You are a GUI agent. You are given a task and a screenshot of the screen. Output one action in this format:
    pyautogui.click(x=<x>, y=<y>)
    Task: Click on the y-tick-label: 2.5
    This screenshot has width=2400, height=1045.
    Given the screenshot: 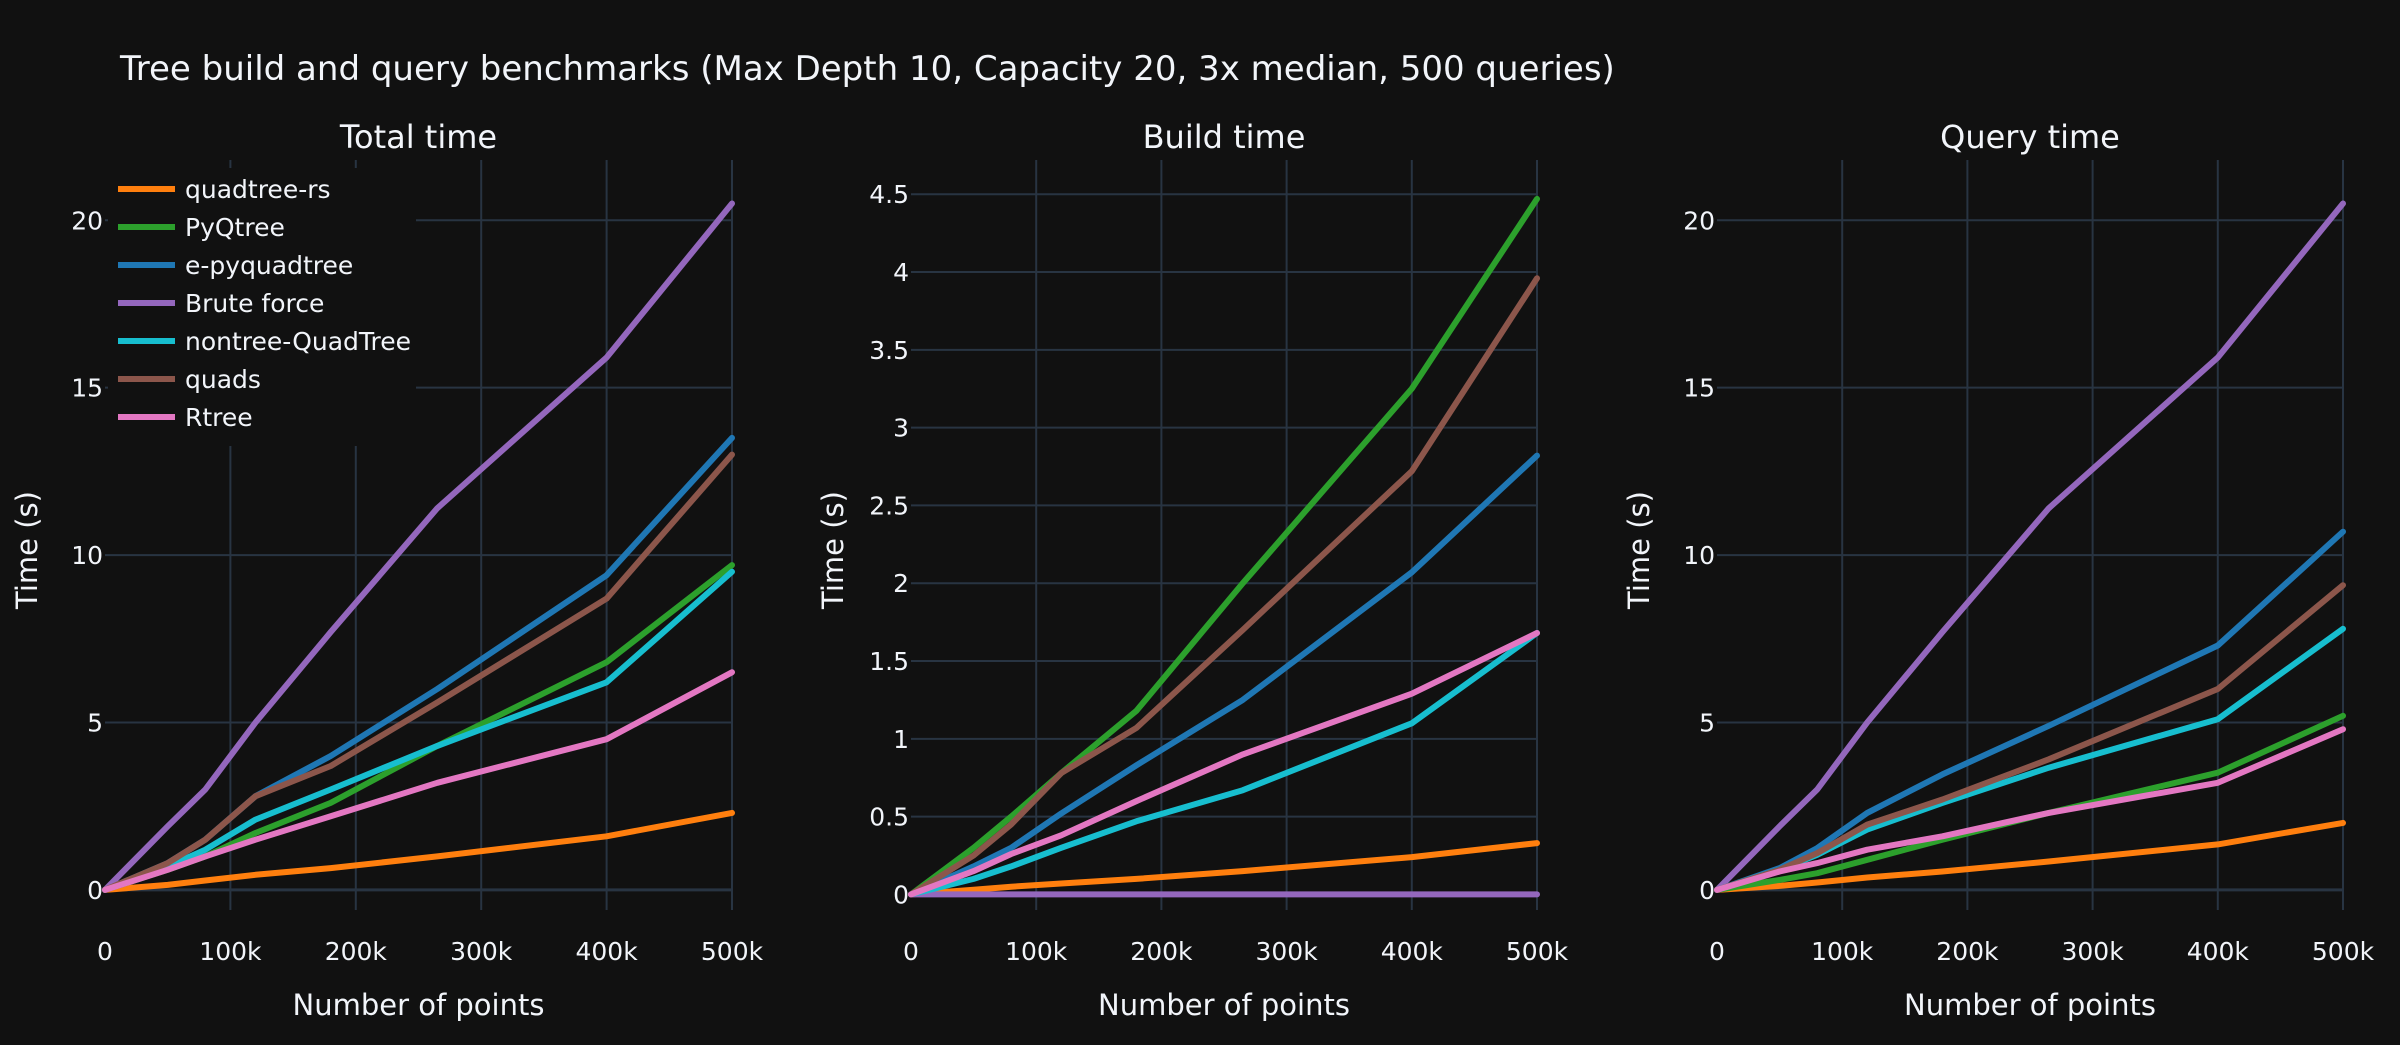 What is the action you would take?
    pyautogui.click(x=889, y=505)
    